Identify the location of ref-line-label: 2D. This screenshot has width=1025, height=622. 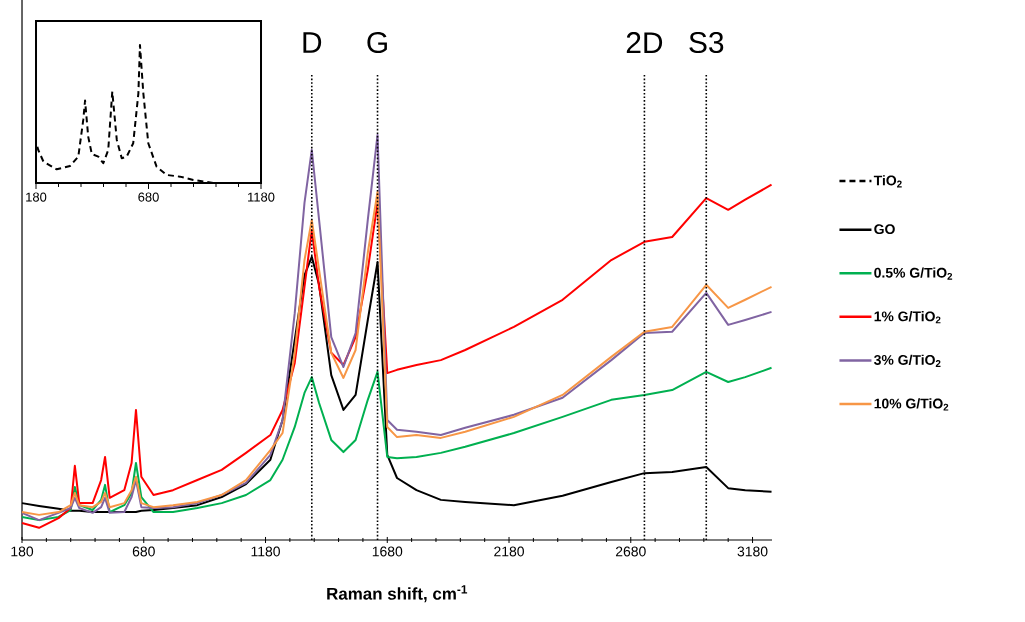
(644, 42).